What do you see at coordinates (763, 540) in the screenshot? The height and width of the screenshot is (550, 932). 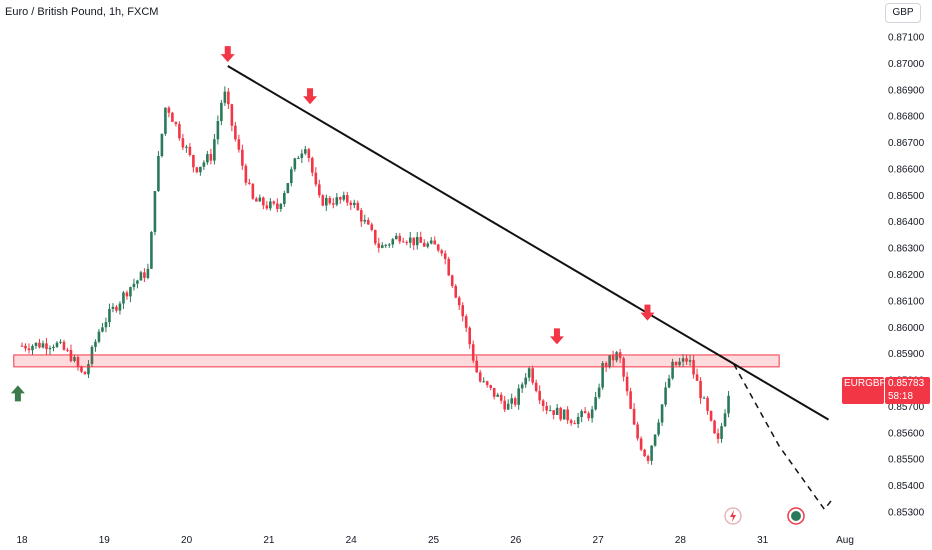 I see `x-tick-label: 31` at bounding box center [763, 540].